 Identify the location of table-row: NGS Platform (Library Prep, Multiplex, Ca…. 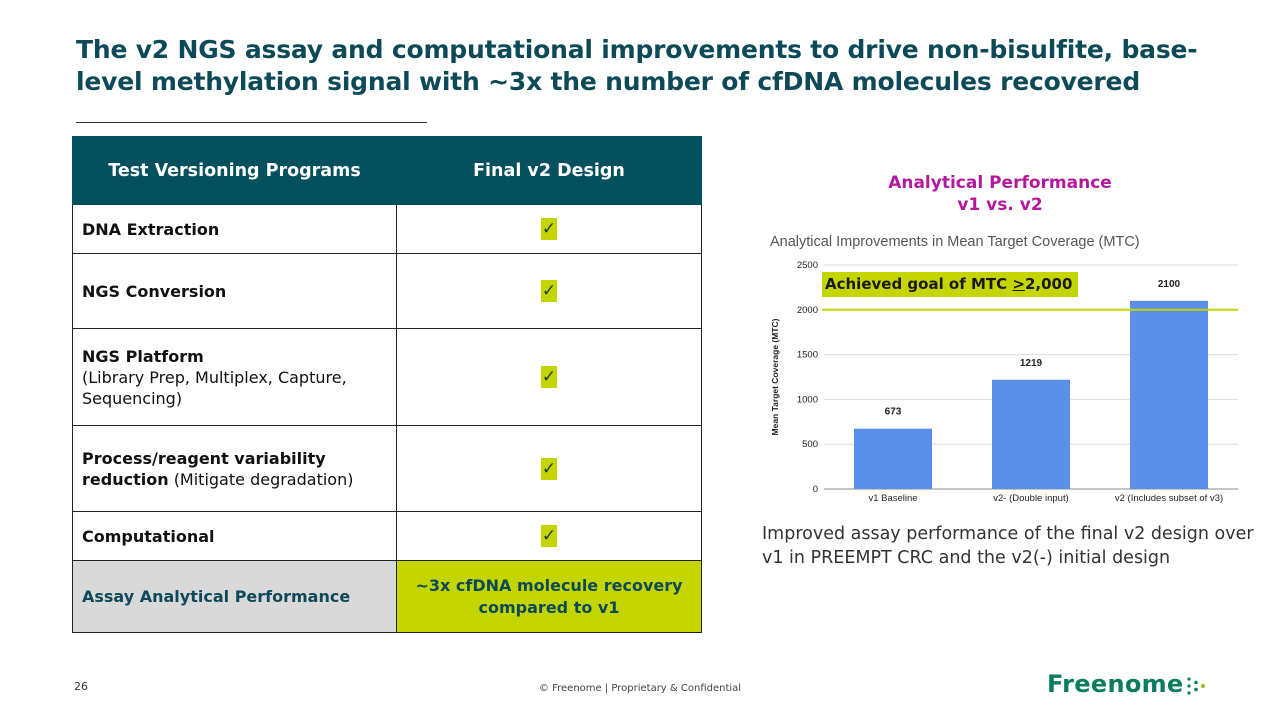
(387, 377).